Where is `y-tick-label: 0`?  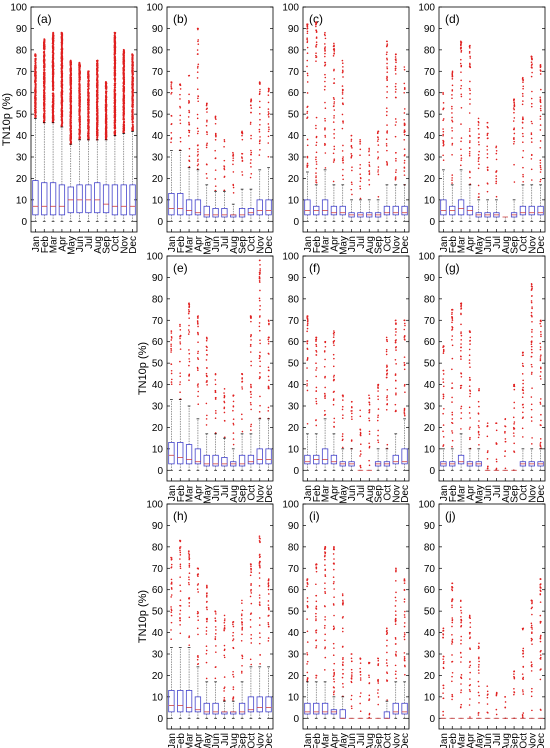 y-tick-label: 0 is located at coordinates (432, 222).